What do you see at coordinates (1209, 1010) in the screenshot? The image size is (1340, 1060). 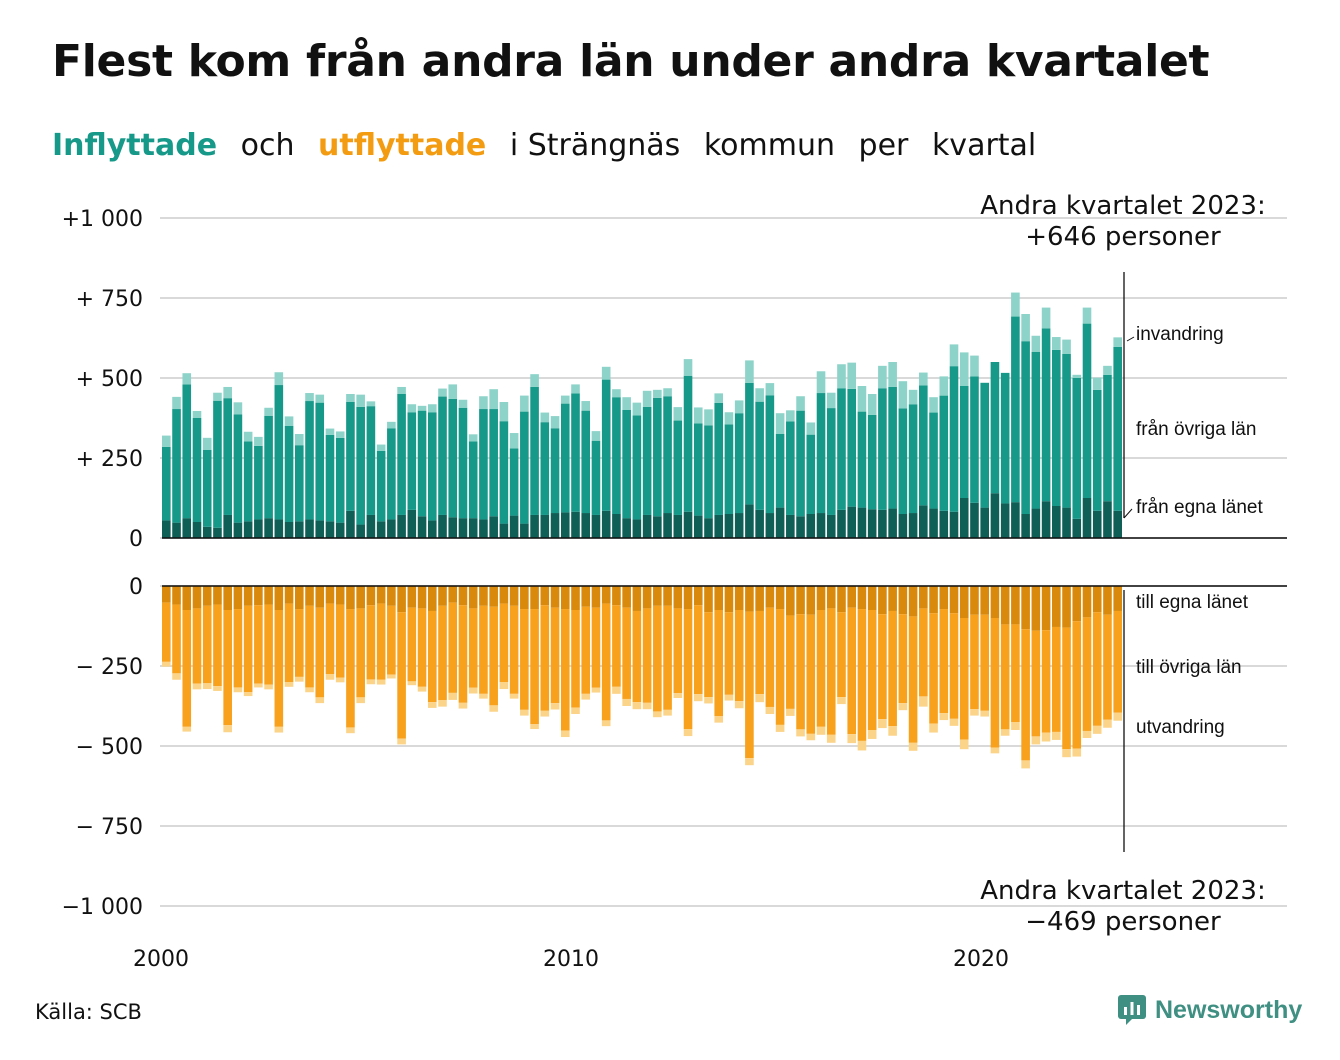 I see `newsworthy-logo: Newsworthy` at bounding box center [1209, 1010].